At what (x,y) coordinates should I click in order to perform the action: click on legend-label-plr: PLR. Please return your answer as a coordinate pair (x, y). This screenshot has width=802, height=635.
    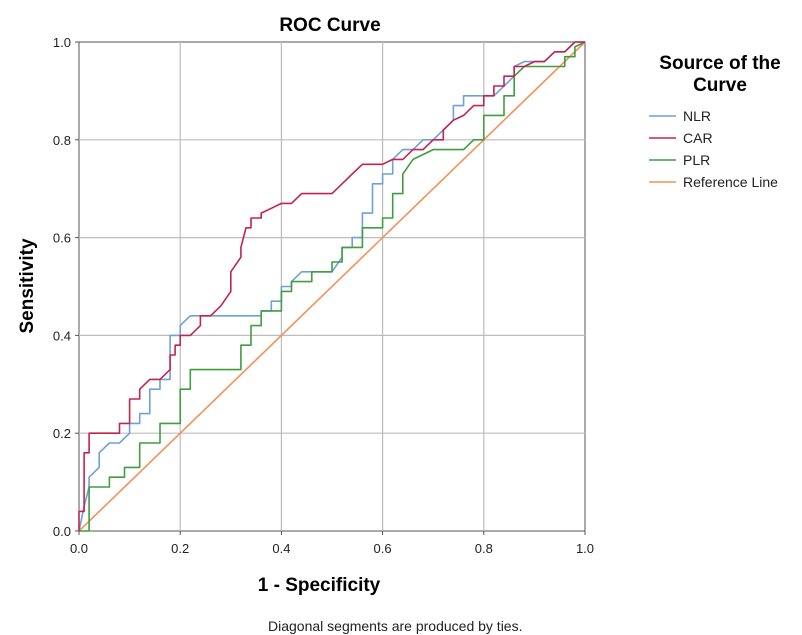
    Looking at the image, I should click on (696, 160).